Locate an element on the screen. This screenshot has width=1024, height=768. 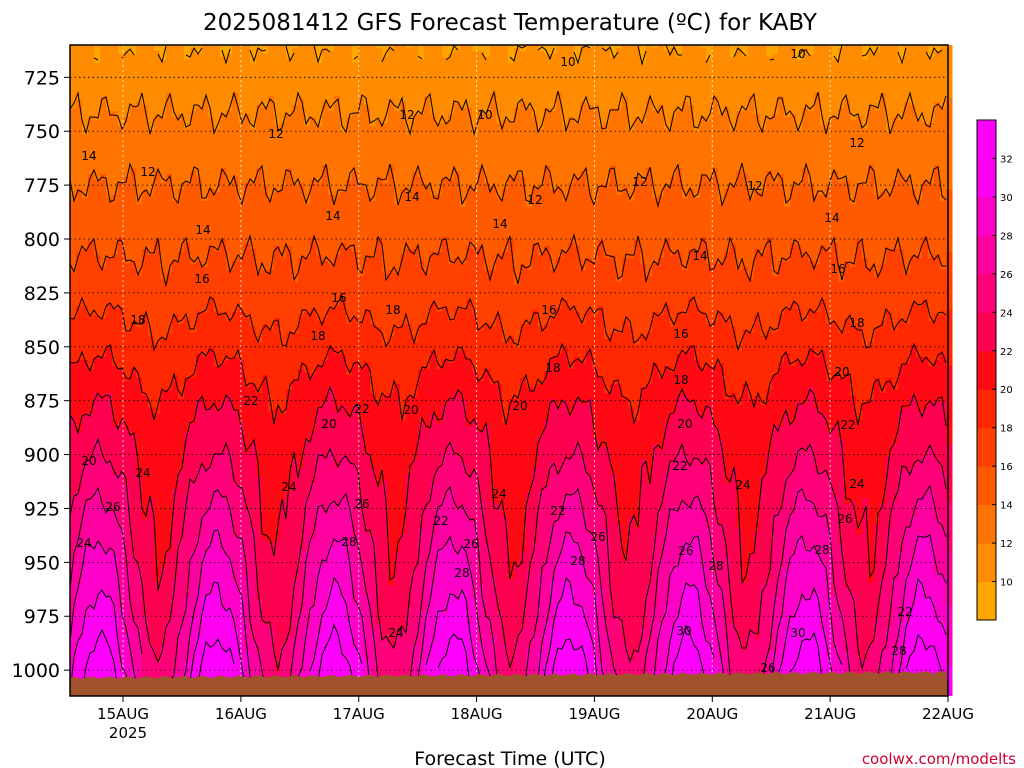
y-tick-label: 825 is located at coordinates (42, 294).